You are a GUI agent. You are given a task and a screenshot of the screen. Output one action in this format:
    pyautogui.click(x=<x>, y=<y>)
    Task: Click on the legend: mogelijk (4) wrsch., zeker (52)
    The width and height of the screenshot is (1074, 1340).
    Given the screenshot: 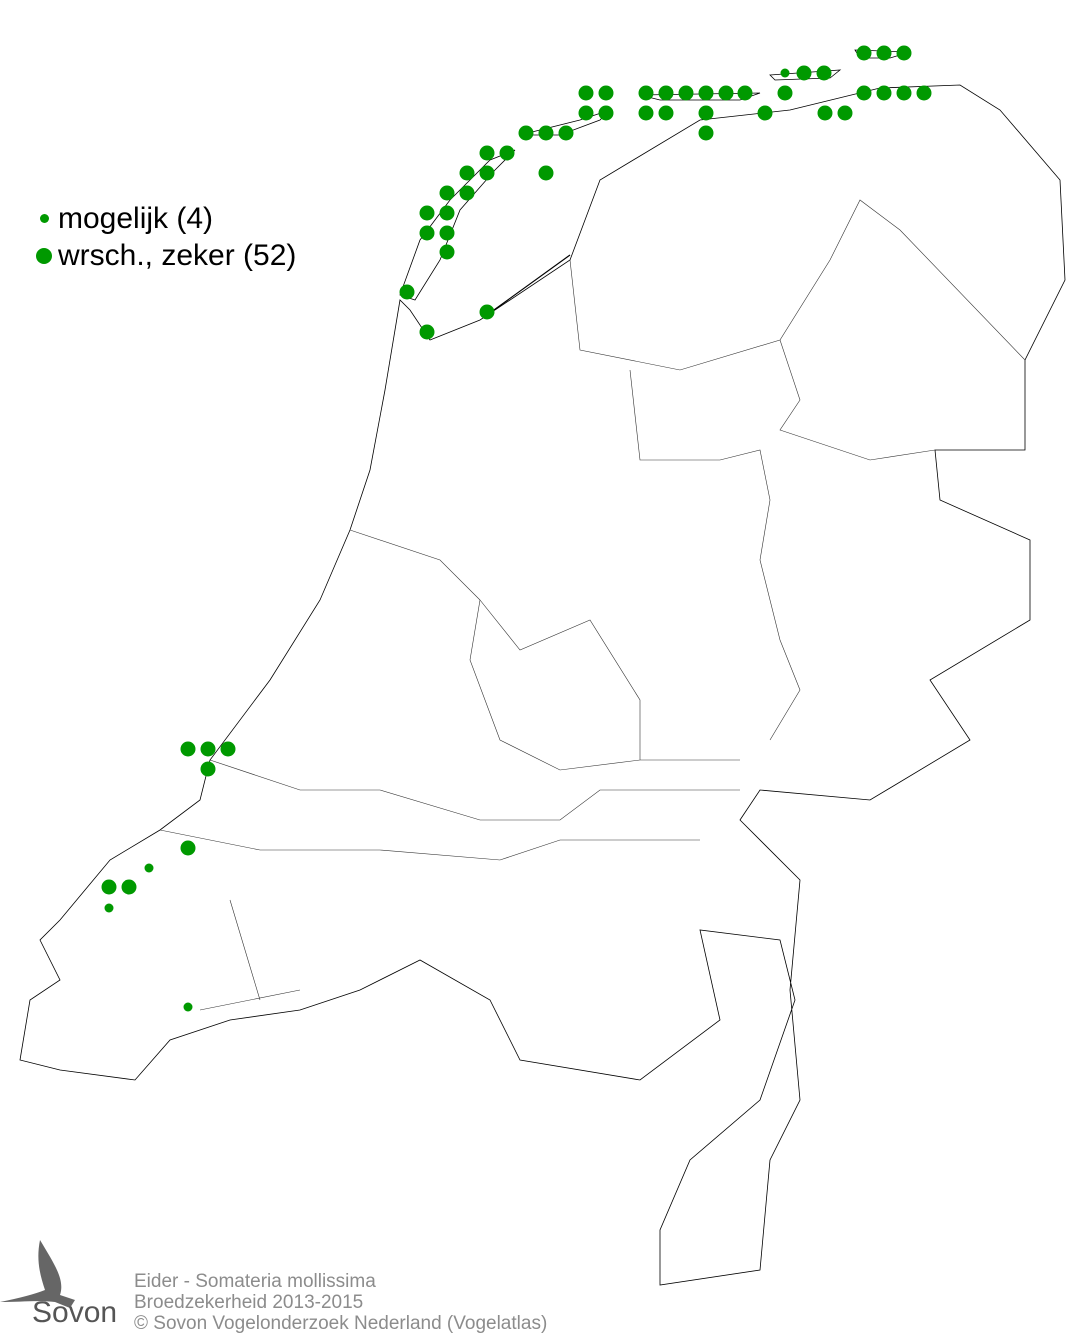 What is the action you would take?
    pyautogui.click(x=163, y=237)
    